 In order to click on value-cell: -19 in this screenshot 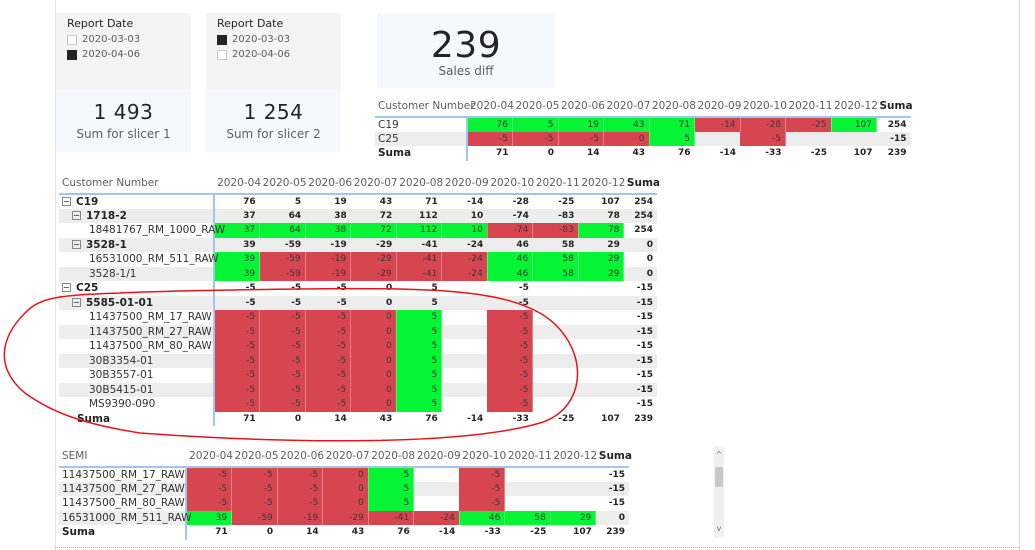, I will do `click(328, 259)`.